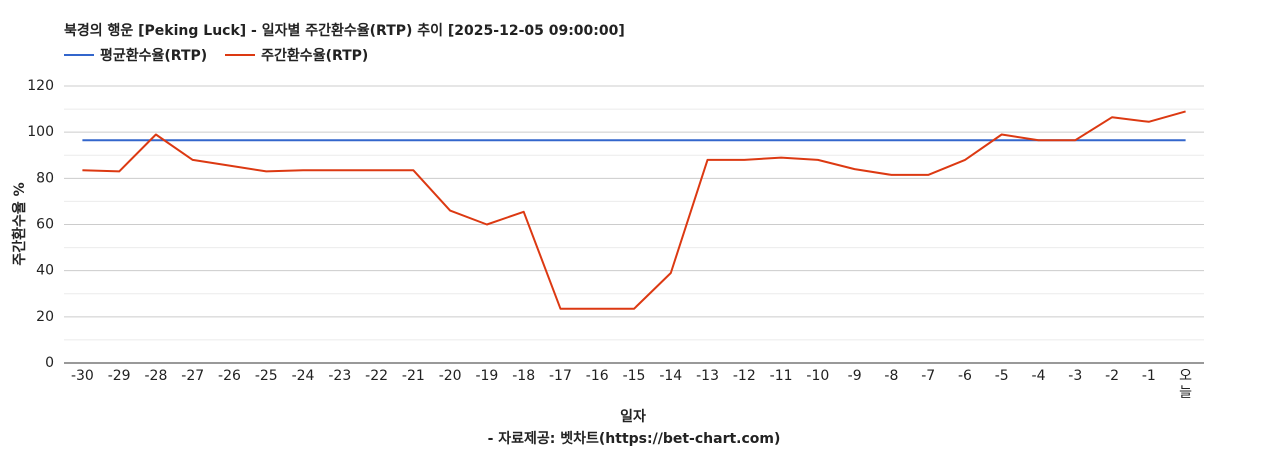 The width and height of the screenshot is (1268, 450). What do you see at coordinates (192, 376) in the screenshot?
I see `x-tick-label: -27` at bounding box center [192, 376].